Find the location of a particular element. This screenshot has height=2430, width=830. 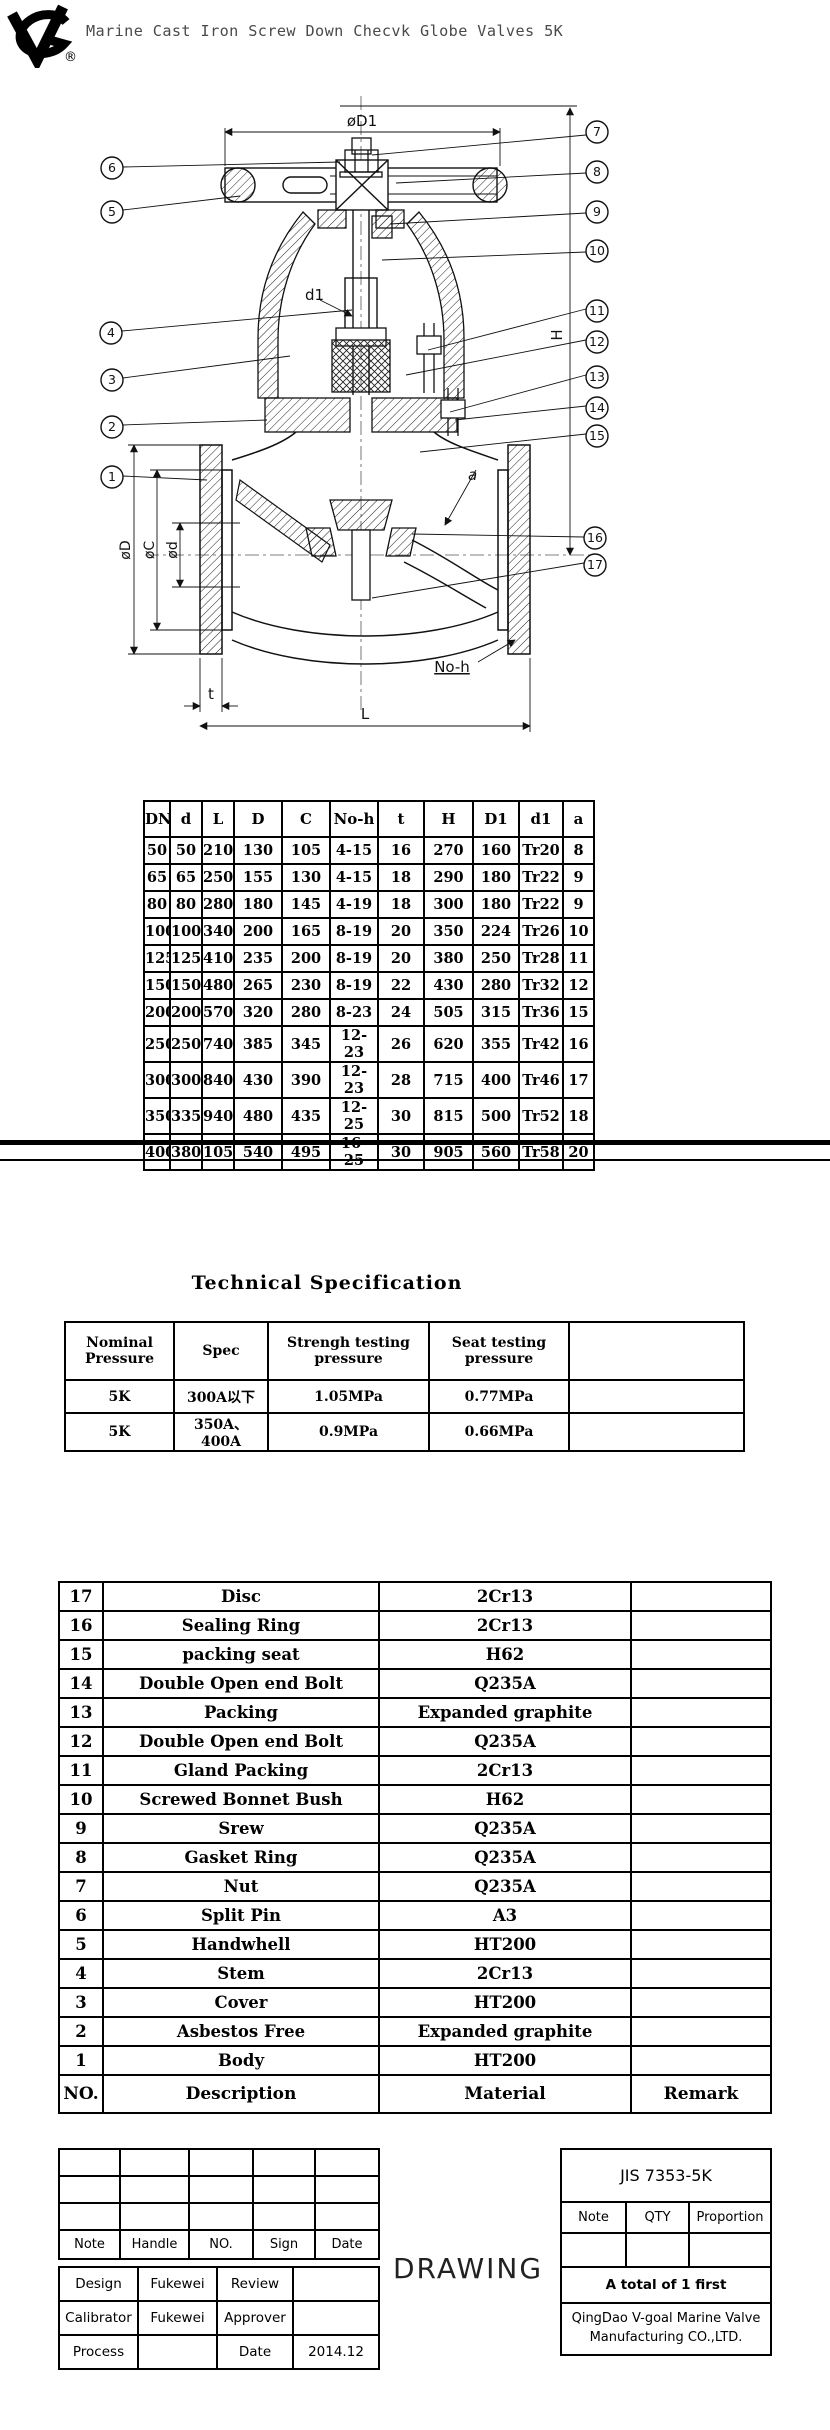

table-cell: 12-25 is located at coordinates (354, 1116).